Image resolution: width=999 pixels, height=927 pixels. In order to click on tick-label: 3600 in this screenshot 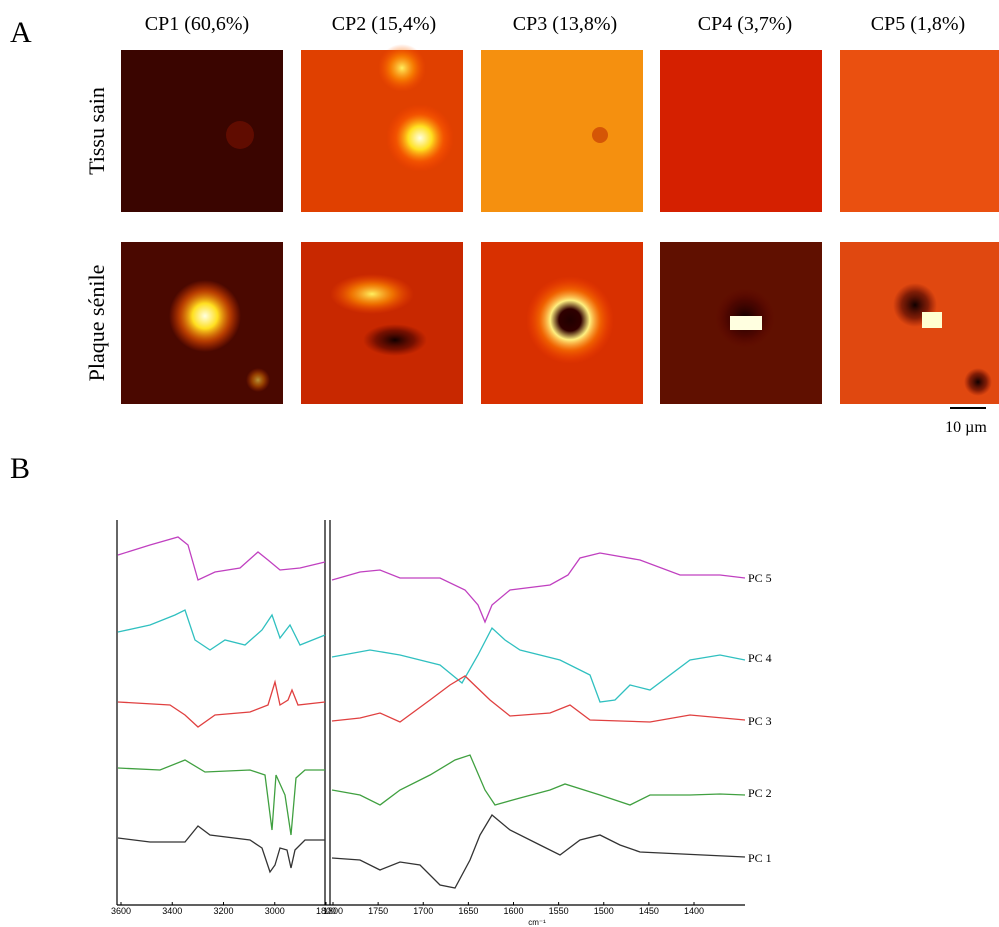, I will do `click(121, 911)`.